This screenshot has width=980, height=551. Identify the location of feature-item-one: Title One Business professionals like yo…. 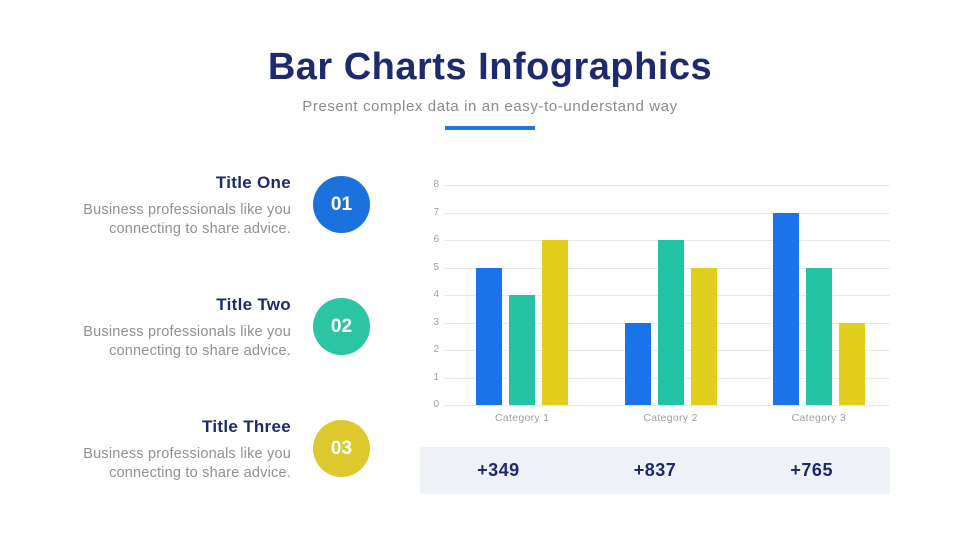
(215, 206).